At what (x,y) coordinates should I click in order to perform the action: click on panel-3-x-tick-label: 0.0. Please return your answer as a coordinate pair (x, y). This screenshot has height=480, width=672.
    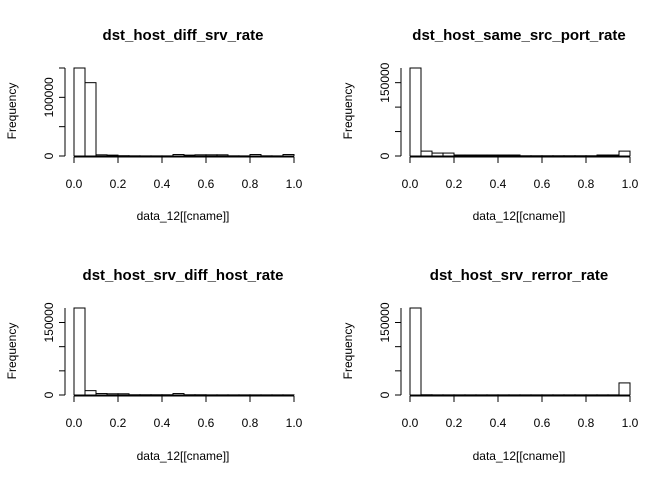
    Looking at the image, I should click on (74, 423).